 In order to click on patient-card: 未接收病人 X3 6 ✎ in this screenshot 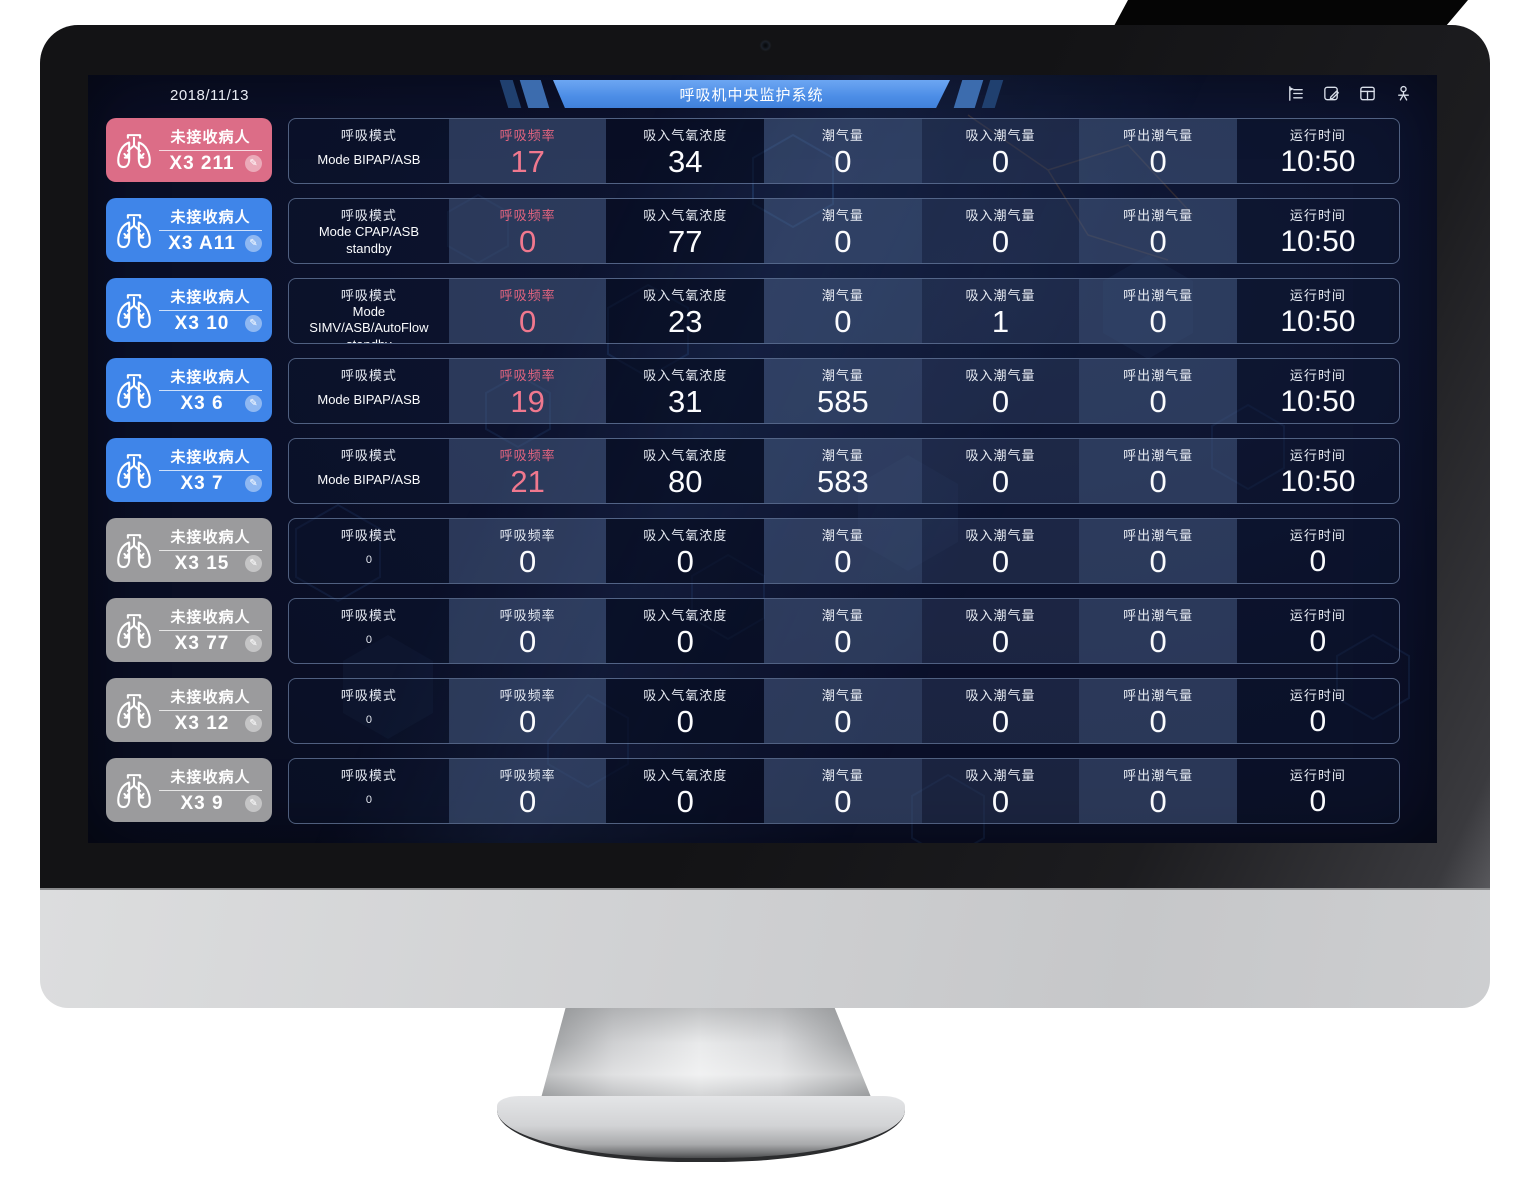, I will do `click(189, 390)`.